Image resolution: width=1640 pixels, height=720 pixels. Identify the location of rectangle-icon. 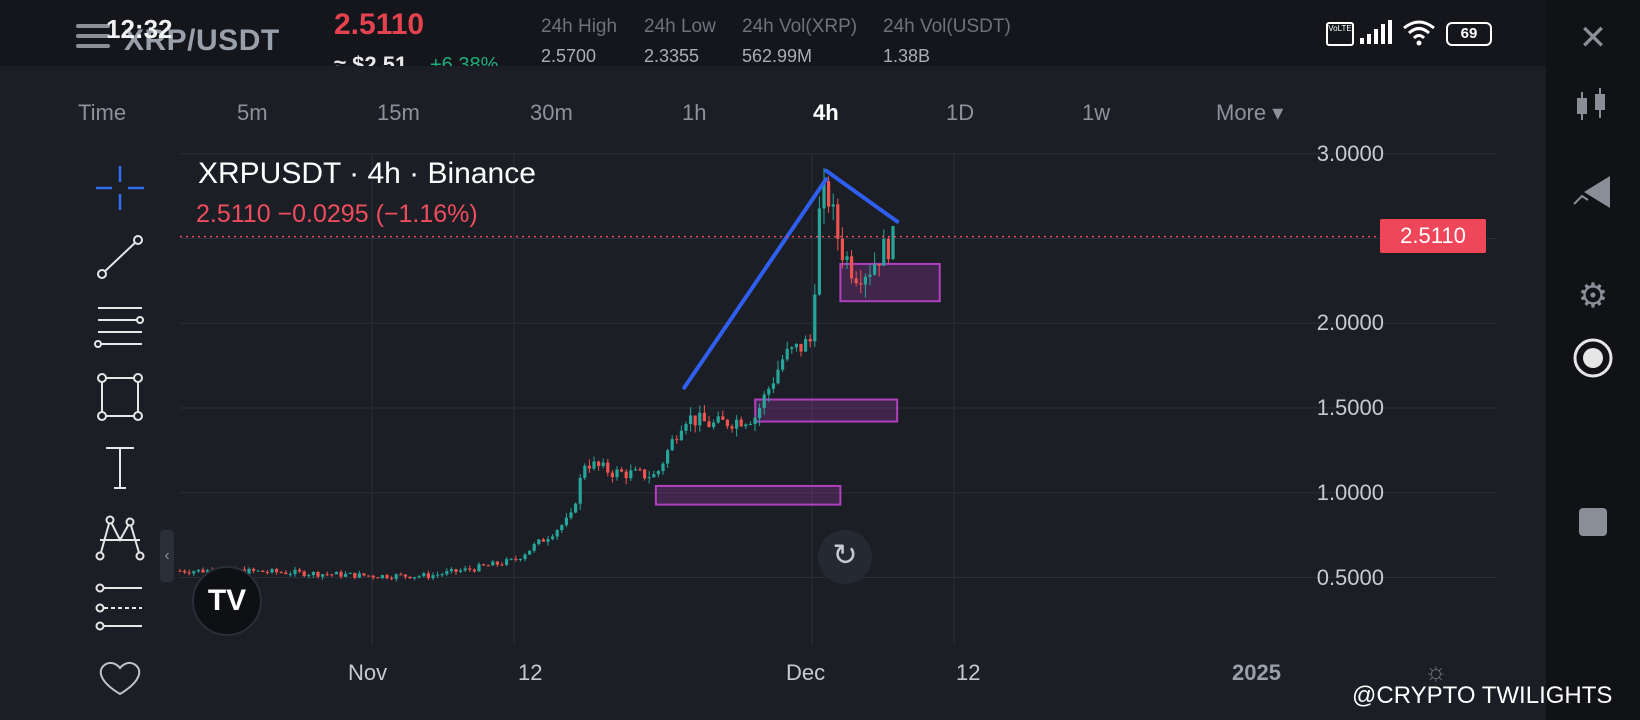
(120, 398).